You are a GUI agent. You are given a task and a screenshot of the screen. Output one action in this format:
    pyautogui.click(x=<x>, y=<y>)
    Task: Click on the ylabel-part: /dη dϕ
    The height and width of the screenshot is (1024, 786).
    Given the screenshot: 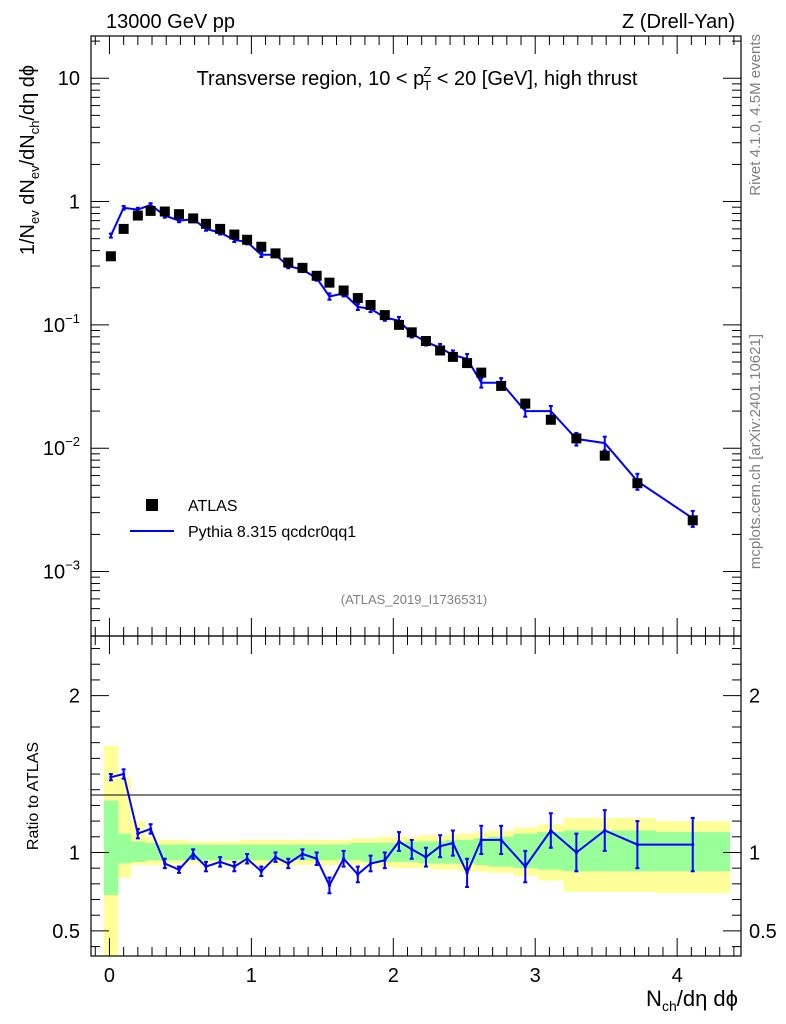 What is the action you would take?
    pyautogui.click(x=28, y=93)
    